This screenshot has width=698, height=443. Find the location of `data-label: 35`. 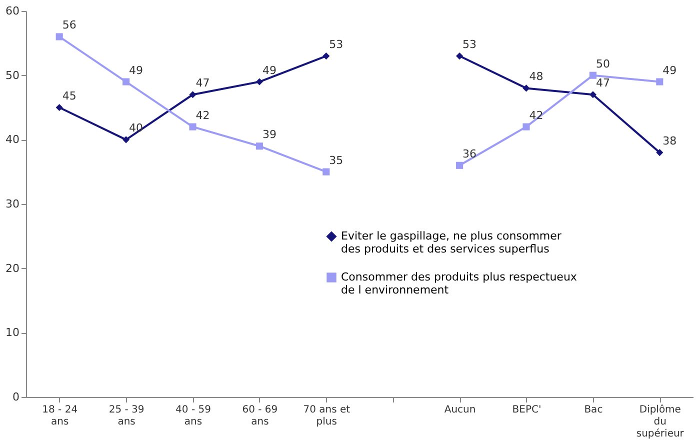

data-label: 35 is located at coordinates (336, 160).